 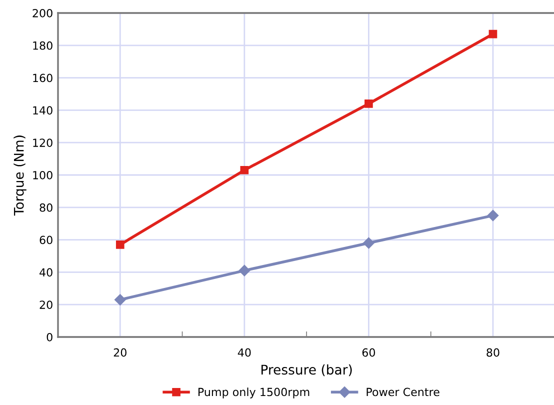 I want to click on y-tick-label: 0, so click(x=49, y=337).